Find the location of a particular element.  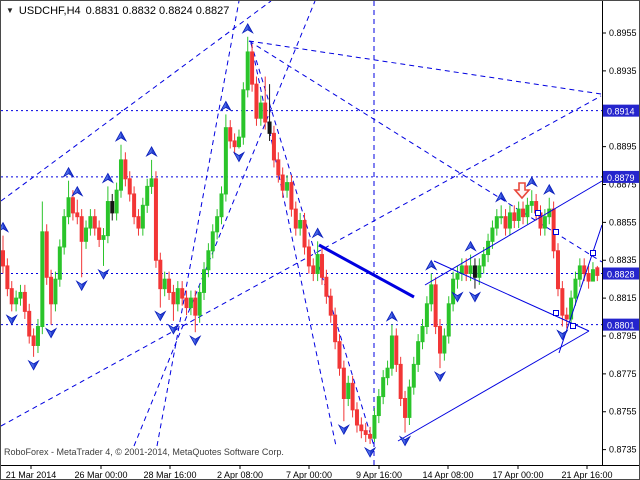

price-tick-label: 0.8815 is located at coordinates (623, 298).